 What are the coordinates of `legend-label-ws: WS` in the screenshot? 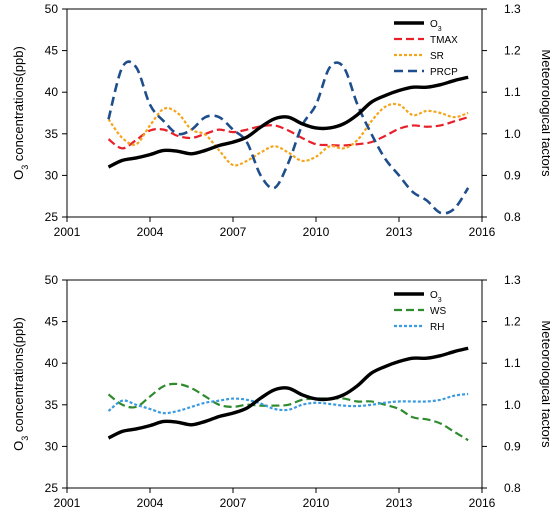 It's located at (438, 311).